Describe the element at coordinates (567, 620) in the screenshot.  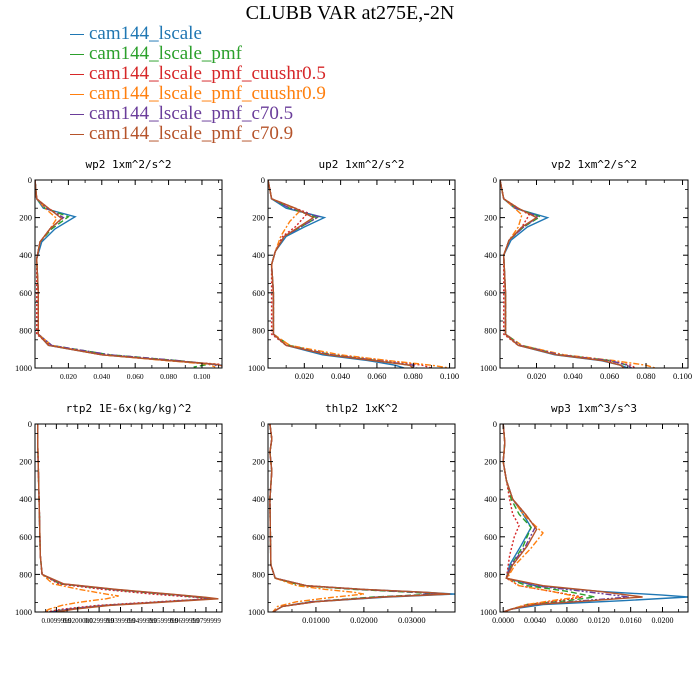
I see `x-tick-label: 0.0080` at that location.